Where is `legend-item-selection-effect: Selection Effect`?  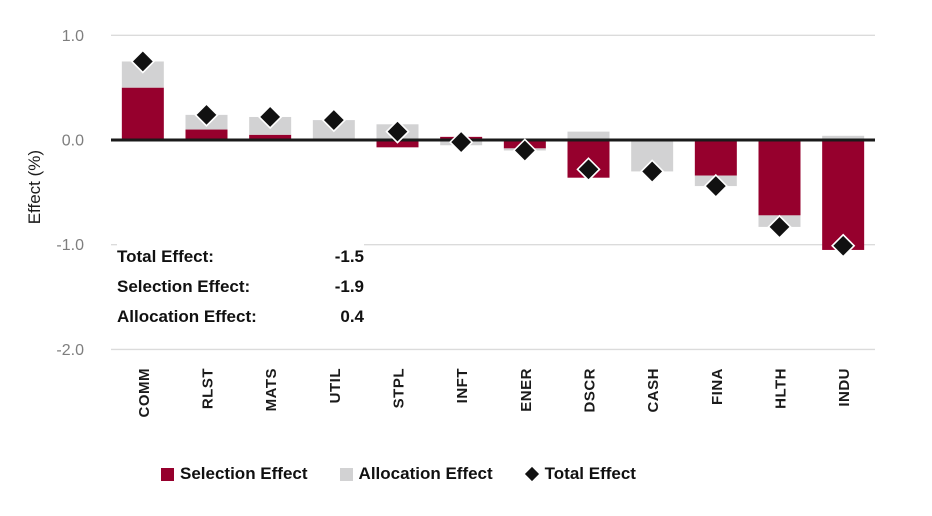 legend-item-selection-effect: Selection Effect is located at coordinates (234, 474).